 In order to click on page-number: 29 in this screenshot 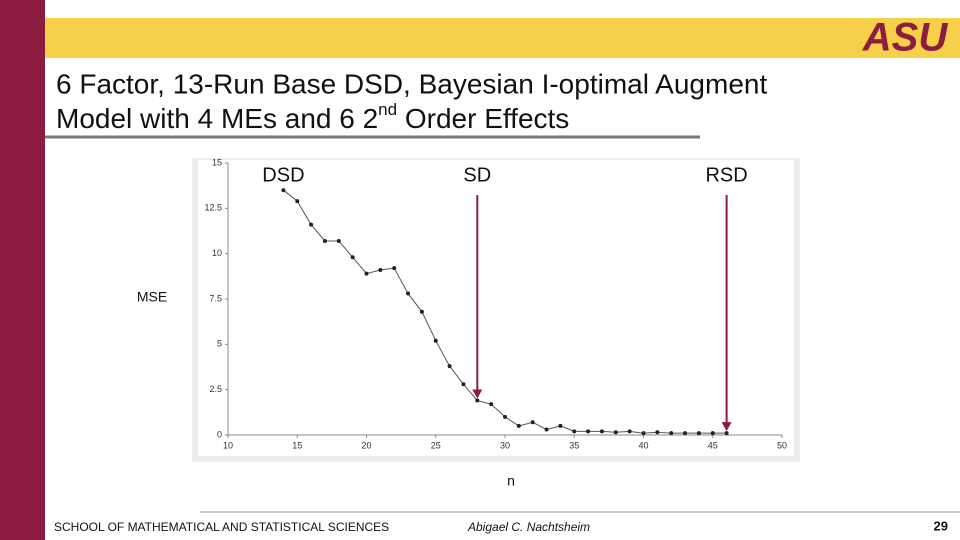, I will do `click(941, 525)`.